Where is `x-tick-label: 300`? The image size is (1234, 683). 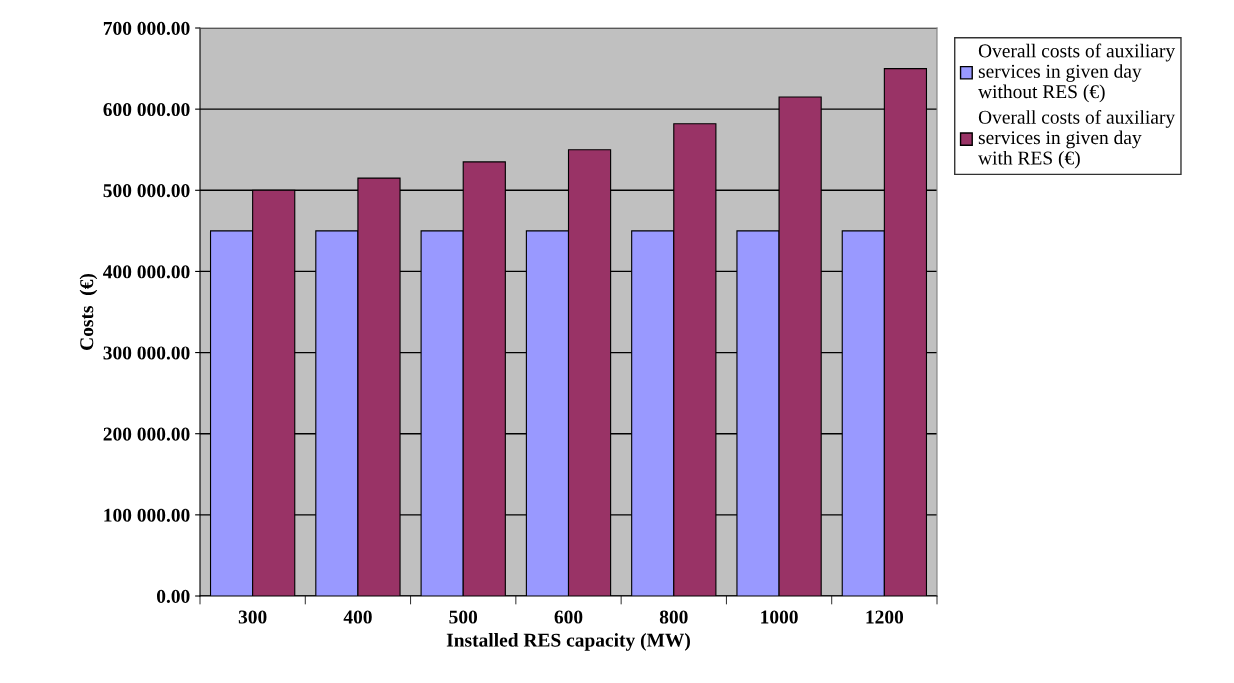 x-tick-label: 300 is located at coordinates (252, 617).